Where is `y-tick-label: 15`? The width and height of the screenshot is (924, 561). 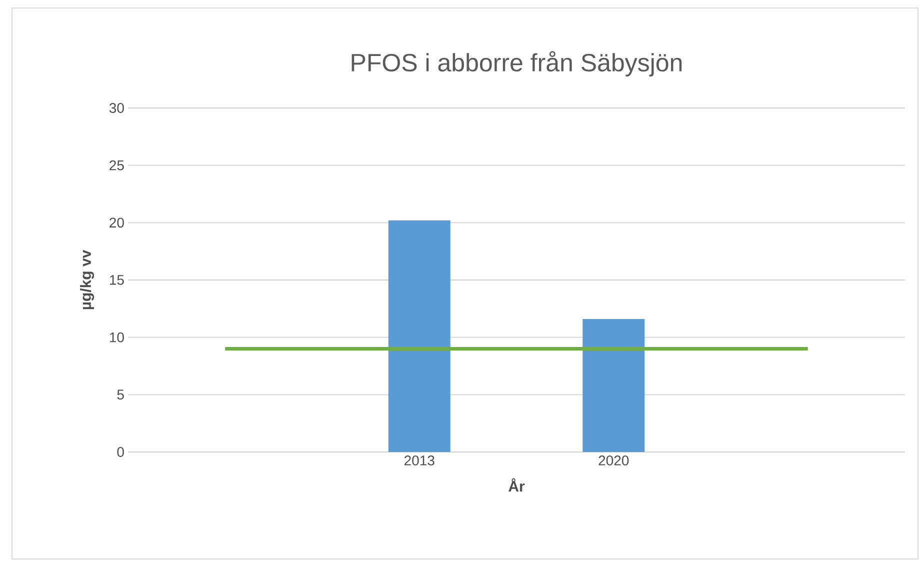
y-tick-label: 15 is located at coordinates (117, 280).